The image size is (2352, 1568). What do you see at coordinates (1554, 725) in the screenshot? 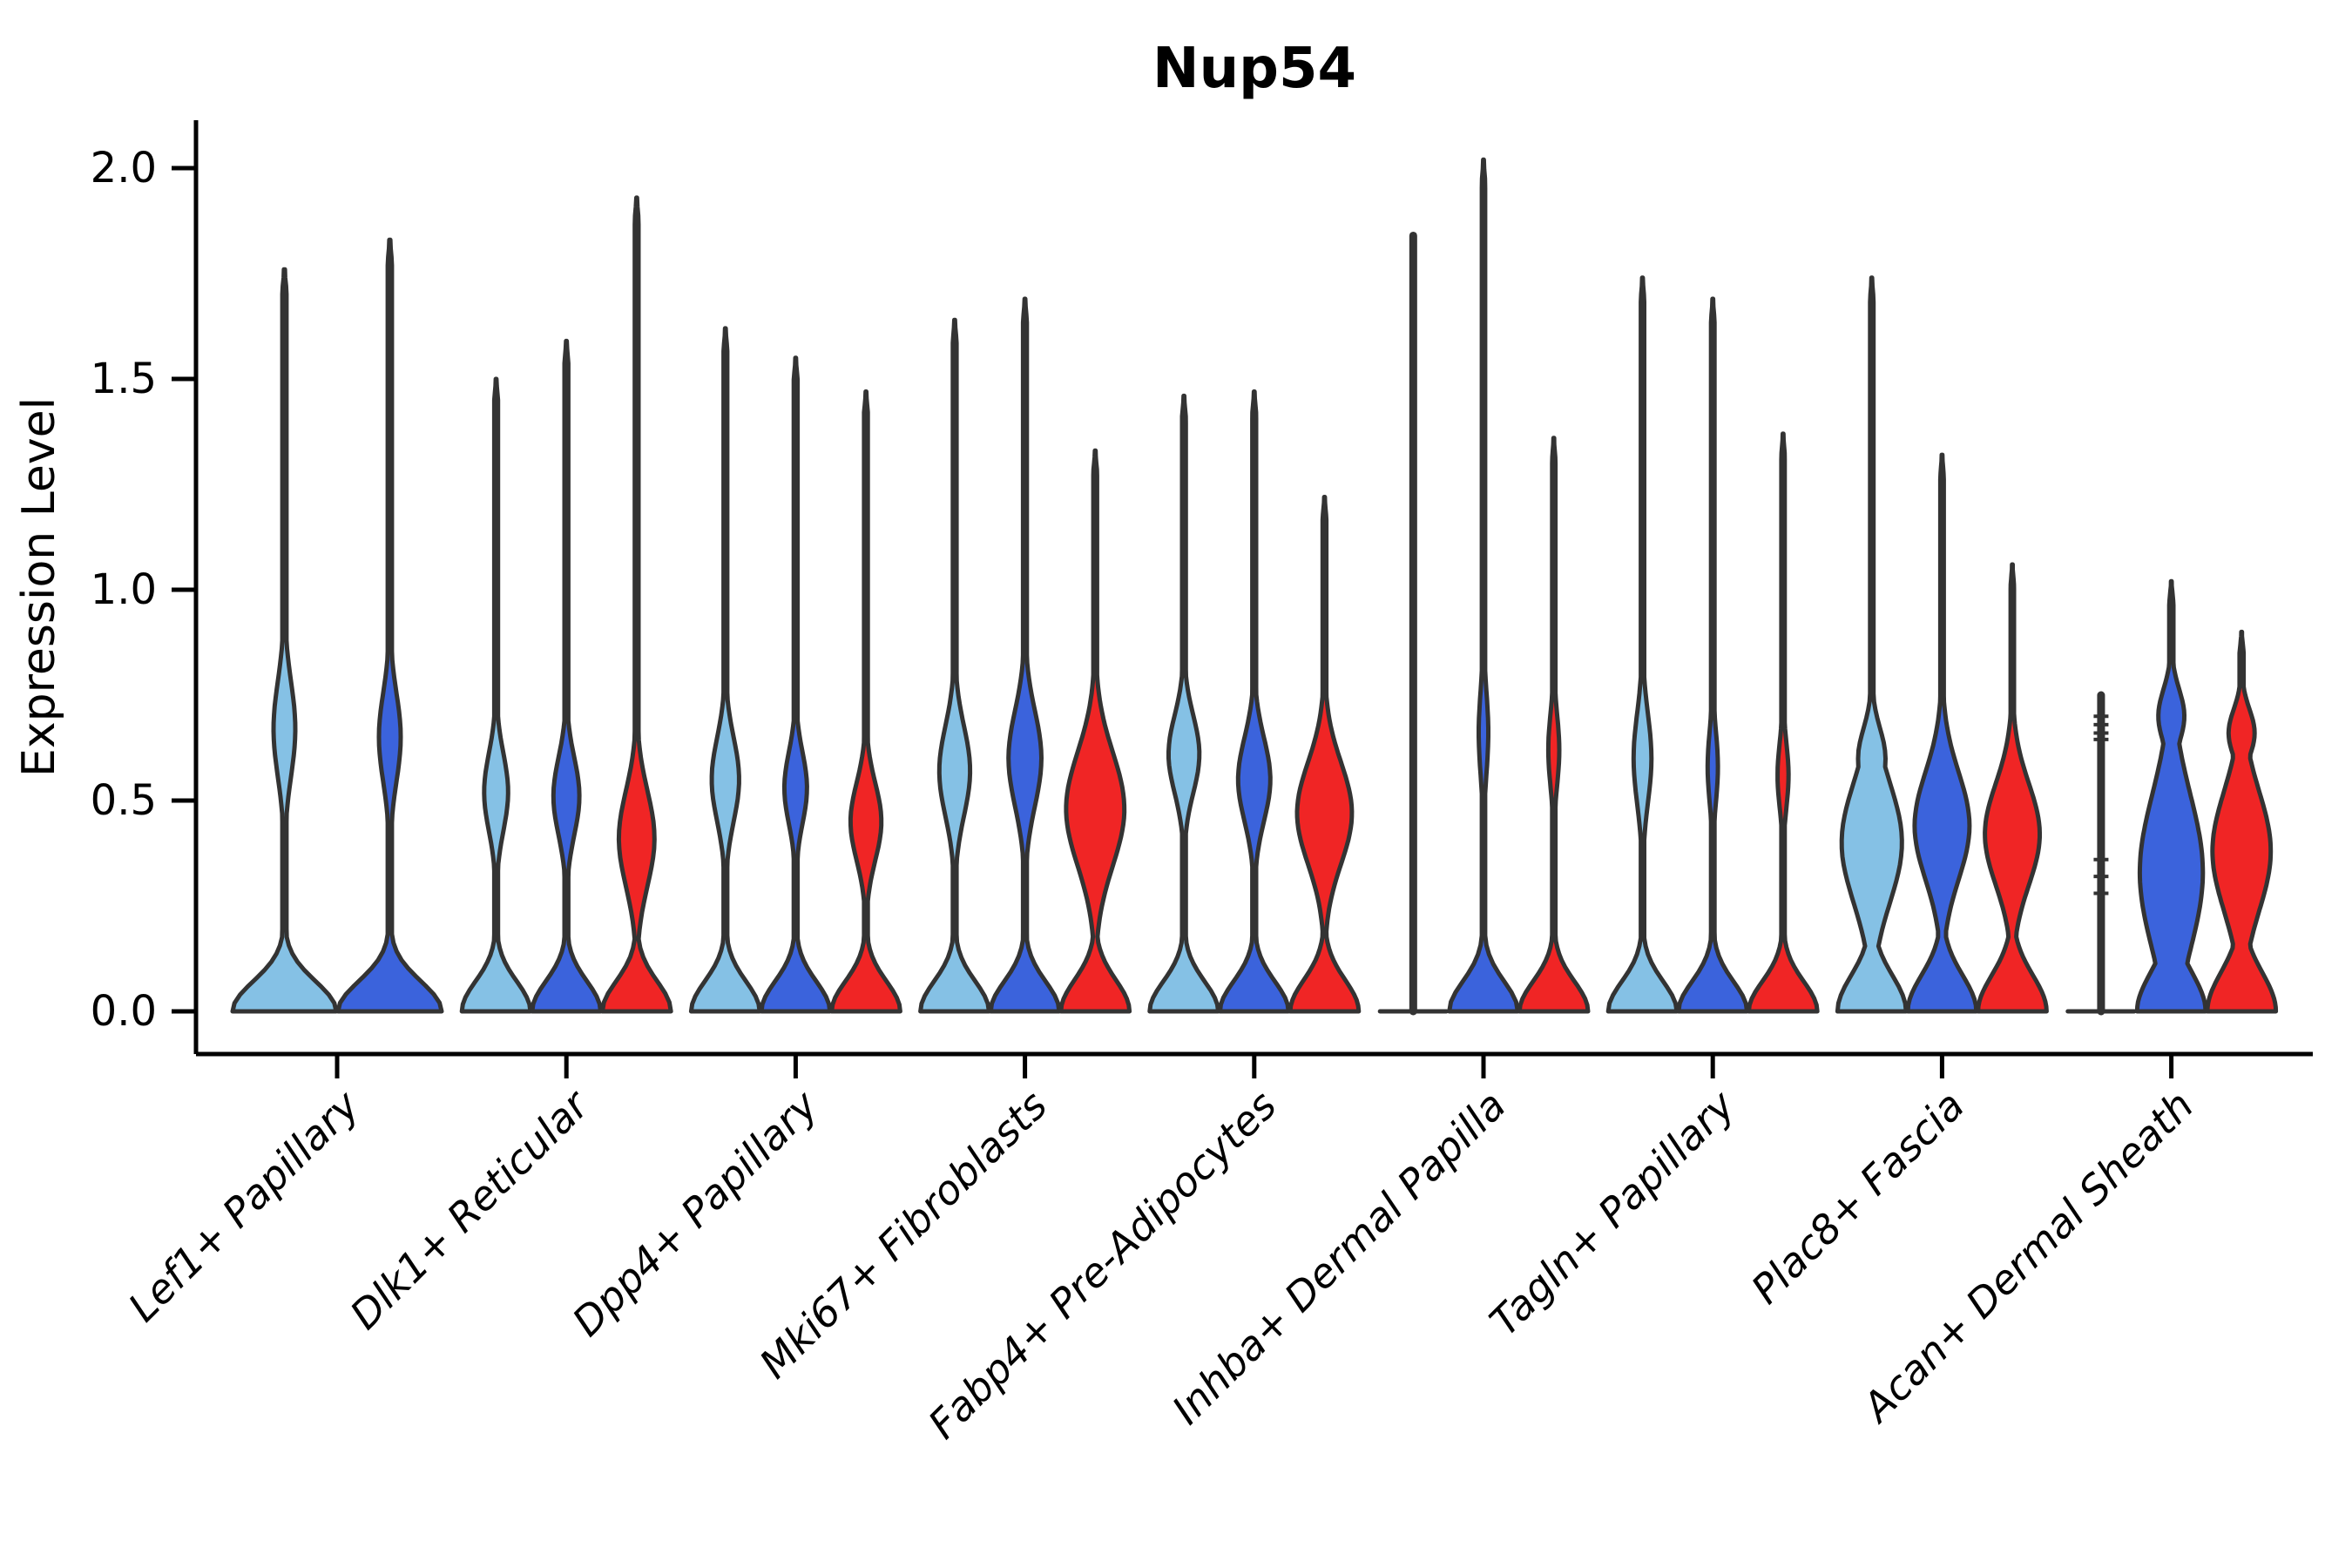
I see `violin-inhba-dermal-papilla-red` at bounding box center [1554, 725].